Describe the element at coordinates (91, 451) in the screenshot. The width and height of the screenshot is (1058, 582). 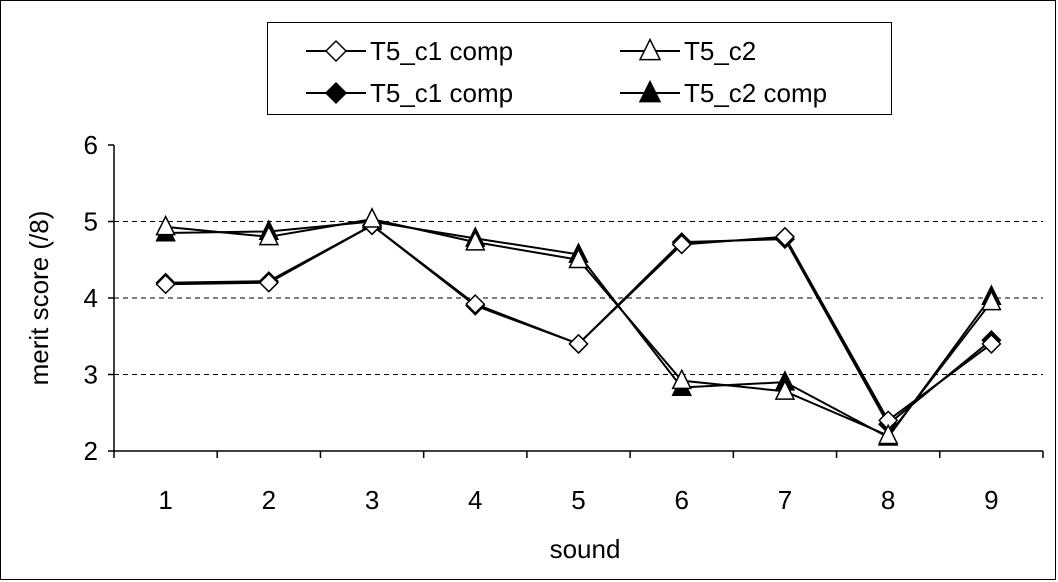
I see `y-tick-label: 2` at that location.